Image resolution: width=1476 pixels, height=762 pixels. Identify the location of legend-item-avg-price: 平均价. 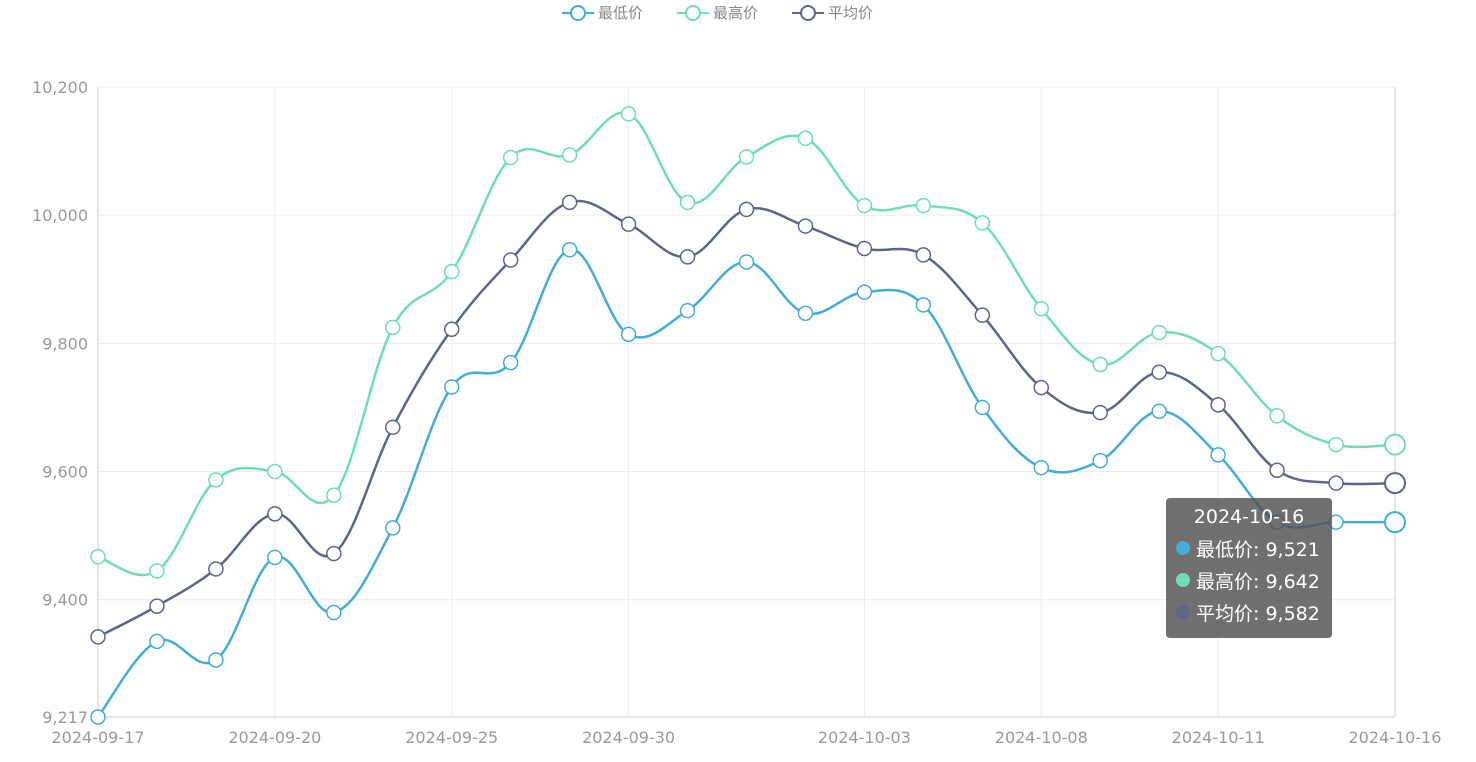
(832, 12).